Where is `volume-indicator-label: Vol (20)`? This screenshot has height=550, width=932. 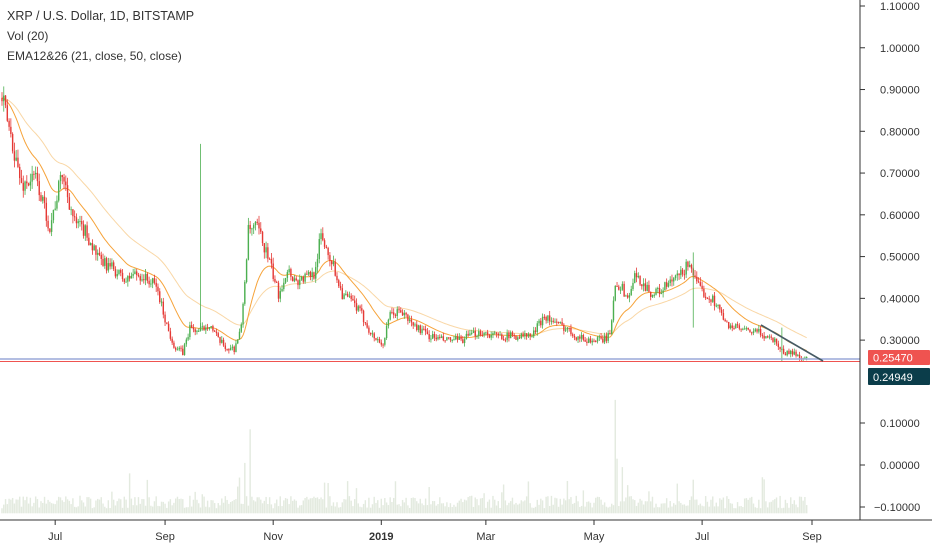
volume-indicator-label: Vol (20) is located at coordinates (28, 36).